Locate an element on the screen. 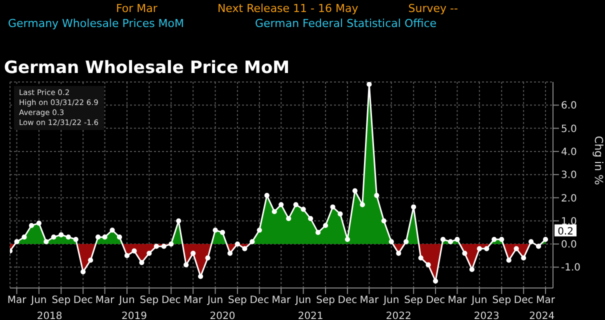 Image resolution: width=605 pixels, height=320 pixels. y-tick-label: 5.0 is located at coordinates (569, 129).